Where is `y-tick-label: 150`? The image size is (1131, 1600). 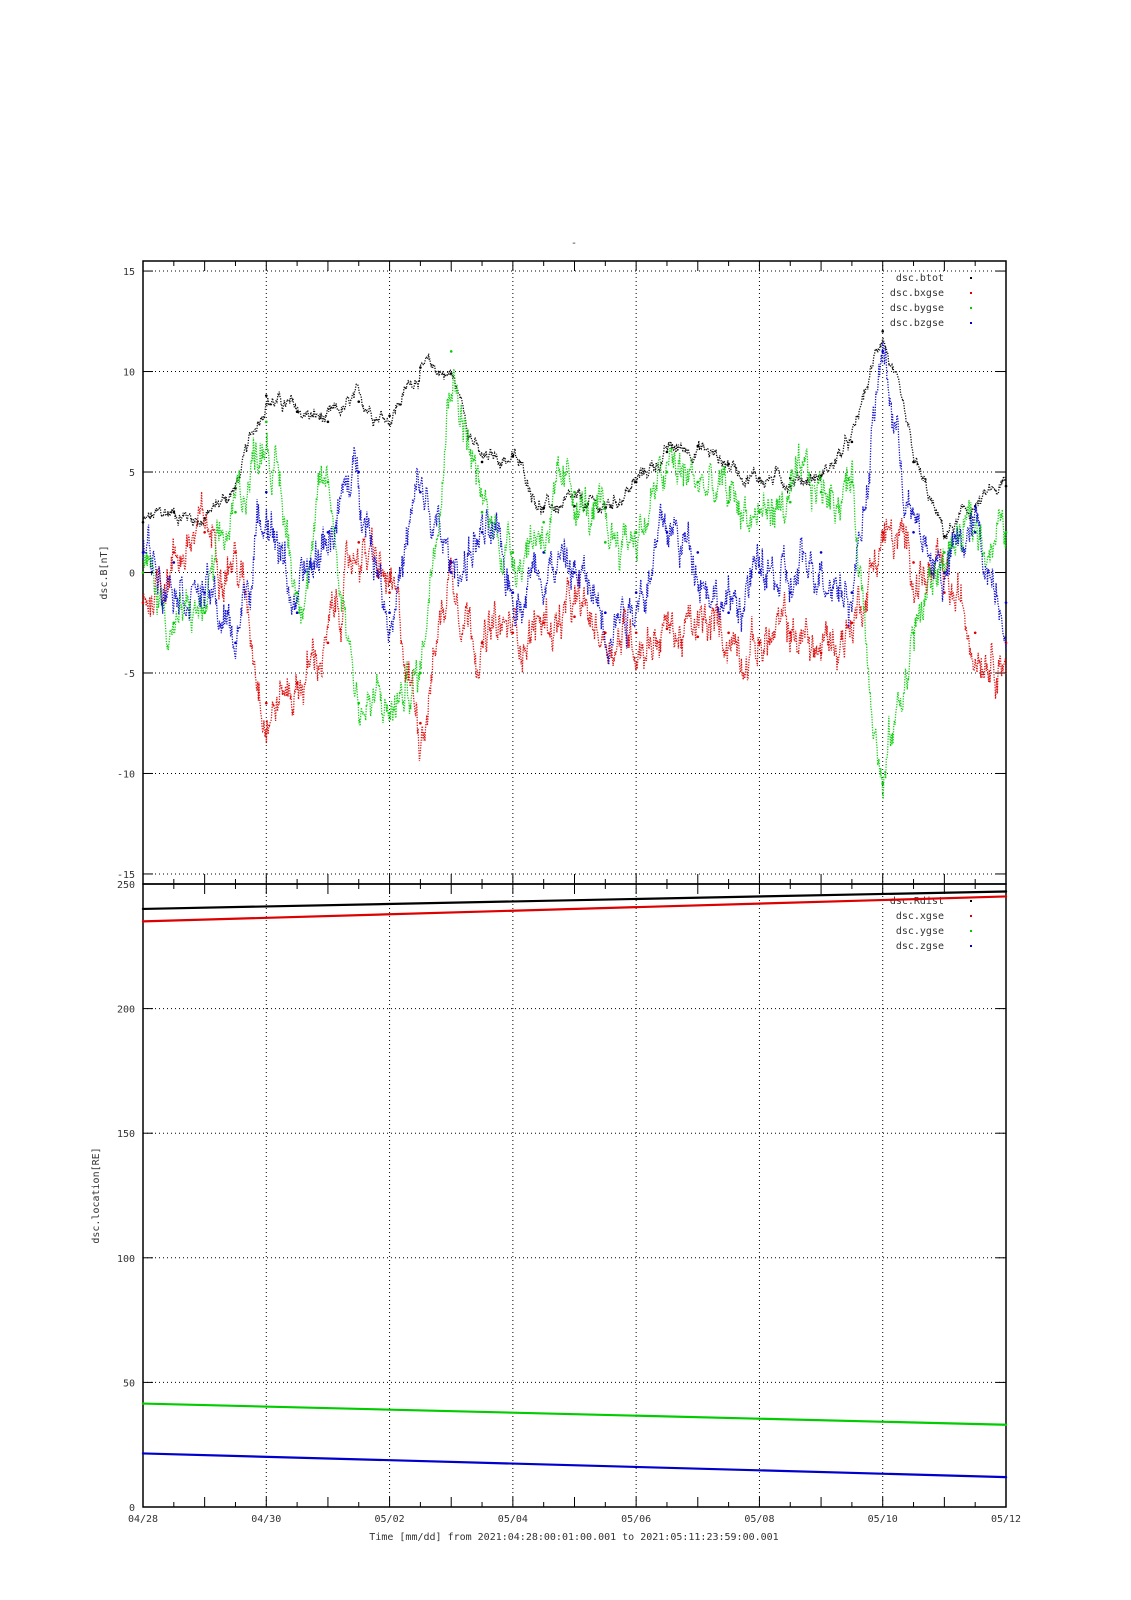
y-tick-label: 150 is located at coordinates (126, 1134).